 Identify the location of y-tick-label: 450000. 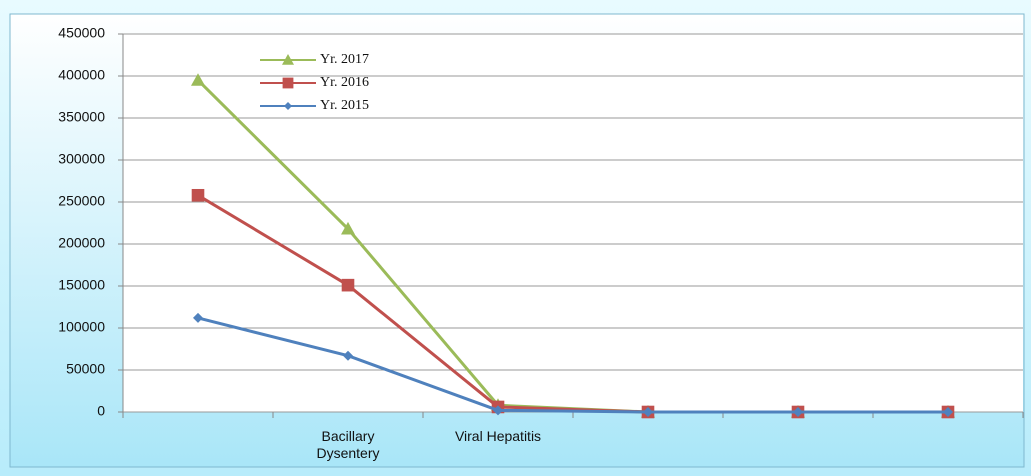
(81, 33).